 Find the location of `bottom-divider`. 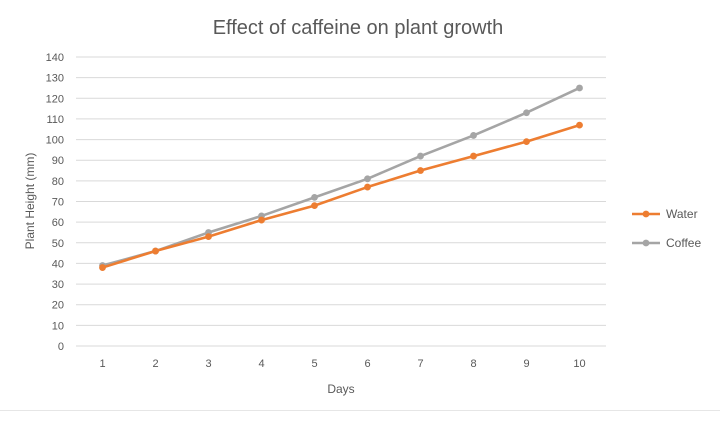

bottom-divider is located at coordinates (360, 410).